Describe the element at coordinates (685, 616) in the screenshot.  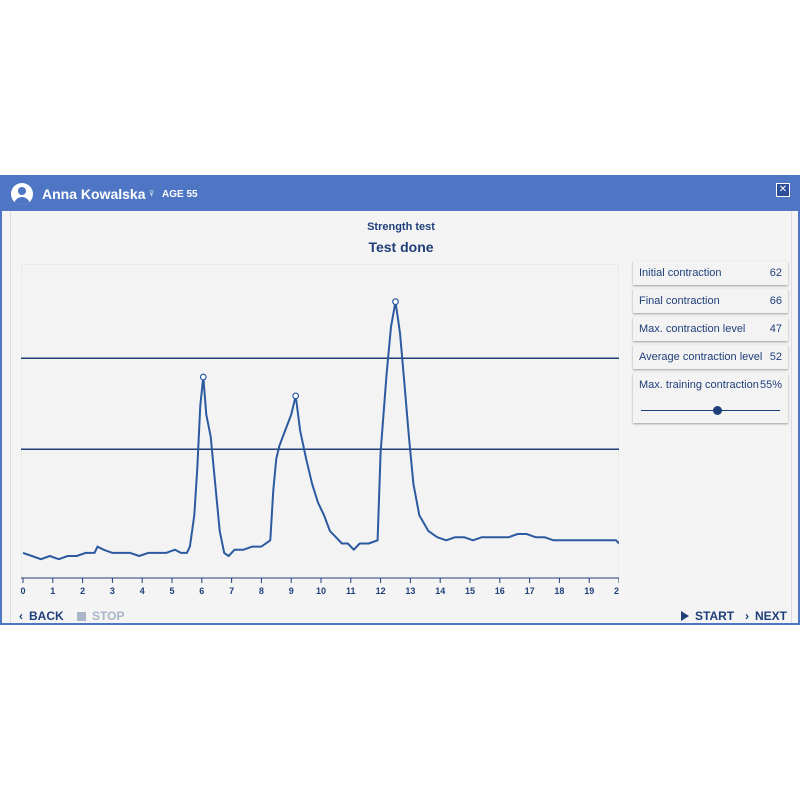
I see `play-icon` at that location.